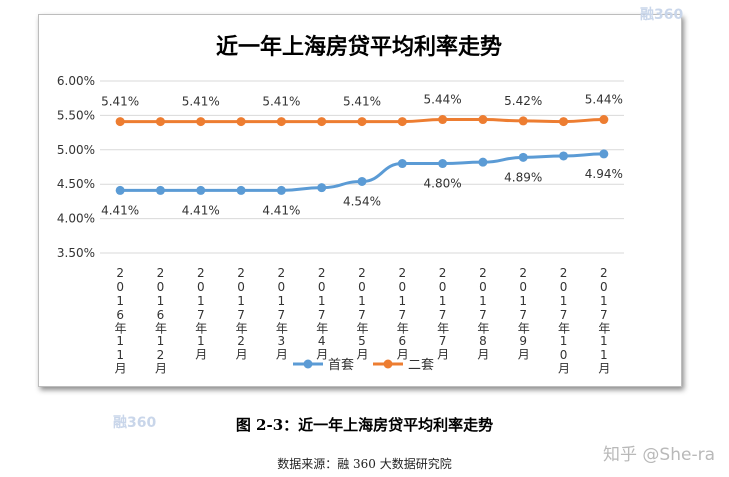 This screenshot has height=477, width=729. Describe the element at coordinates (364, 464) in the screenshot. I see `data-source: 数据来源：融 360 大数据研究院` at that location.